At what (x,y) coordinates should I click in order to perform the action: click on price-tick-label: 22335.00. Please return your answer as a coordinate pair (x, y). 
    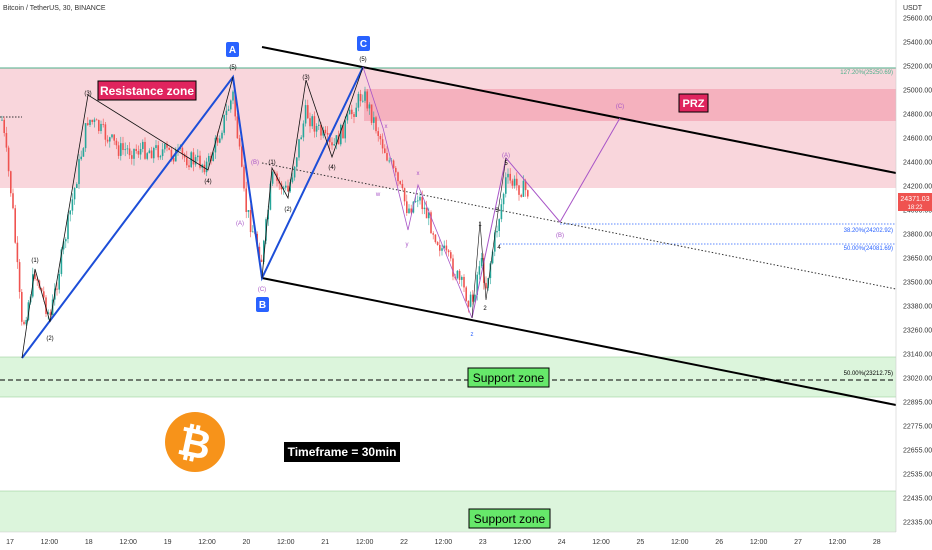
    Looking at the image, I should click on (917, 523).